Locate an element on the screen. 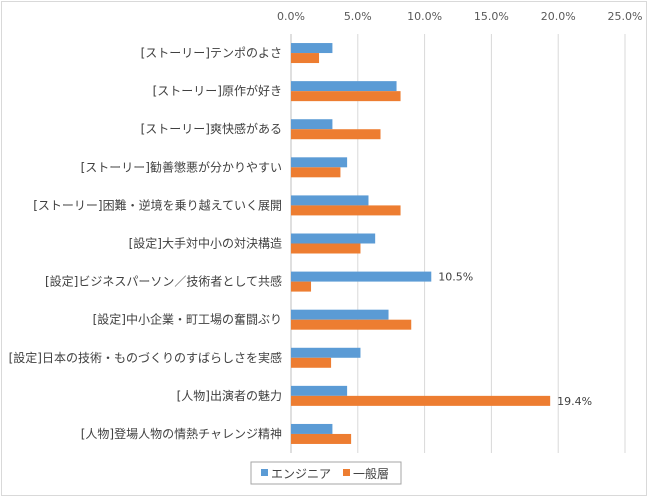 The height and width of the screenshot is (499, 650). category-label: [ストーリー]爽快感がある is located at coordinates (211, 128).